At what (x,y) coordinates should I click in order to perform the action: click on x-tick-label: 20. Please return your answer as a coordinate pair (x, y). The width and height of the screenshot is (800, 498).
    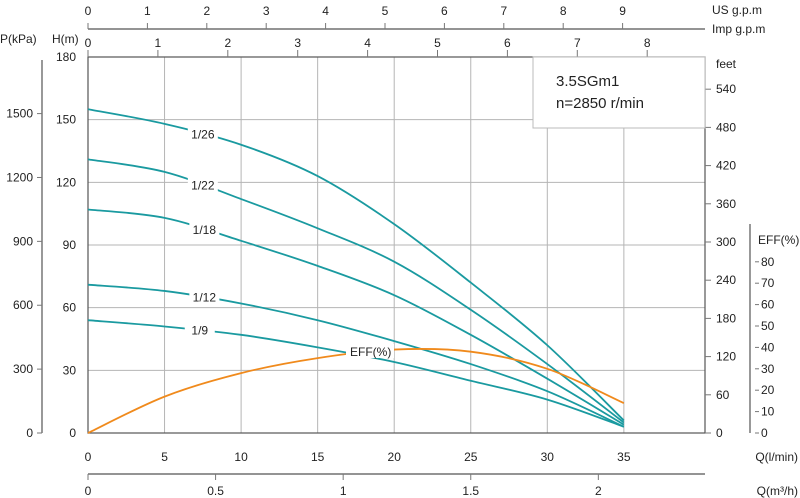
    Looking at the image, I should click on (395, 457).